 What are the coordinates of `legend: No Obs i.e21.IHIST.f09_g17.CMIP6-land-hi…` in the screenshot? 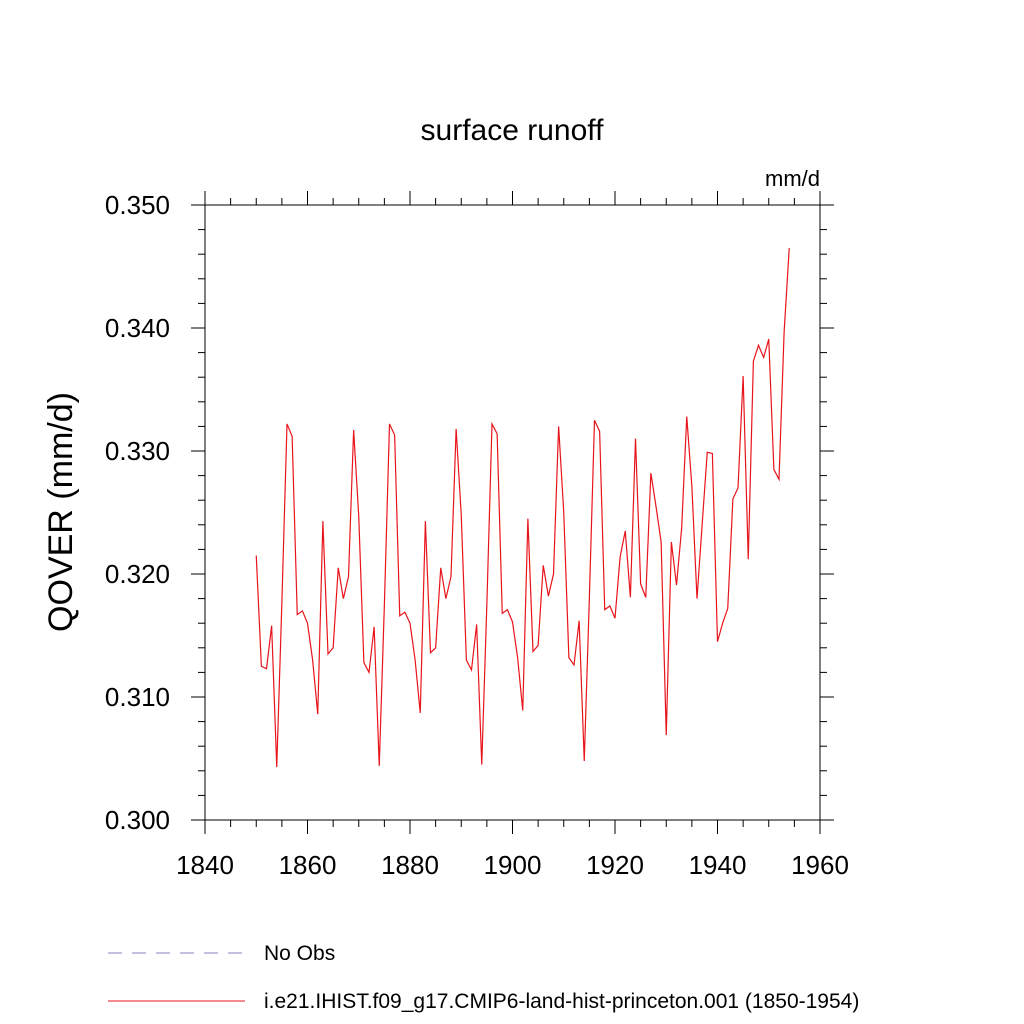 It's located at (483, 977).